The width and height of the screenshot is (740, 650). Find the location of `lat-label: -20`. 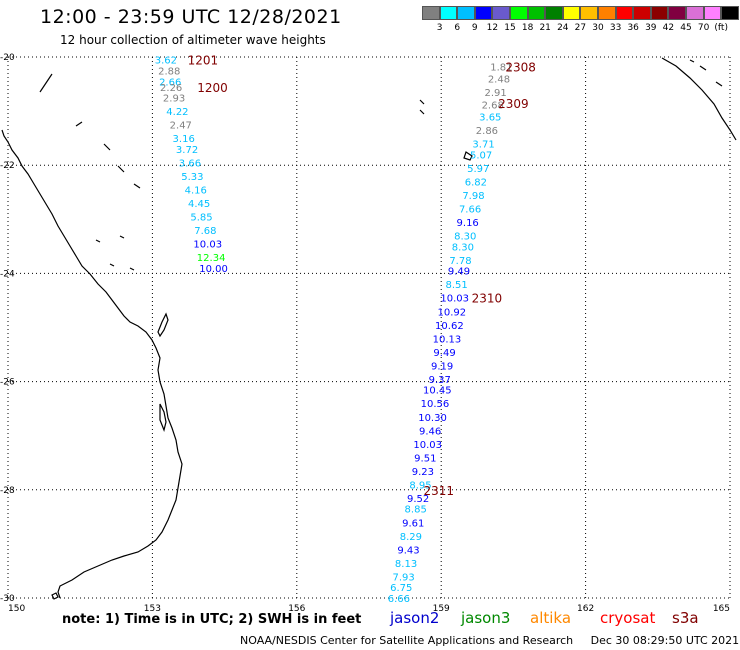

lat-label: -20 is located at coordinates (7, 58).